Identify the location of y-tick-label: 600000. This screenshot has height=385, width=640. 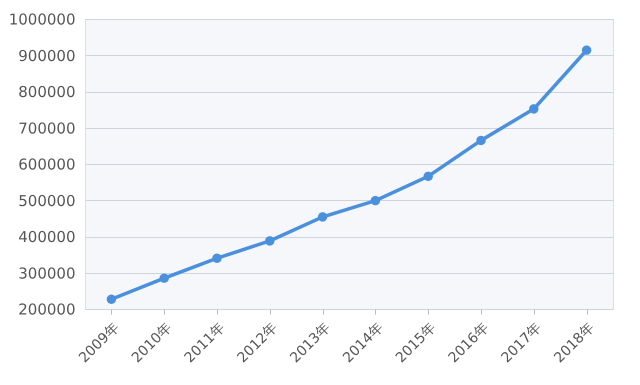
(47, 165).